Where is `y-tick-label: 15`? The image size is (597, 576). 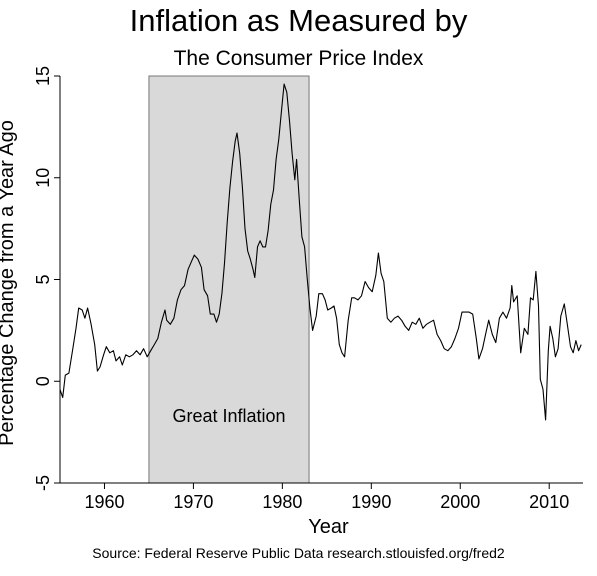 y-tick-label: 15 is located at coordinates (43, 76).